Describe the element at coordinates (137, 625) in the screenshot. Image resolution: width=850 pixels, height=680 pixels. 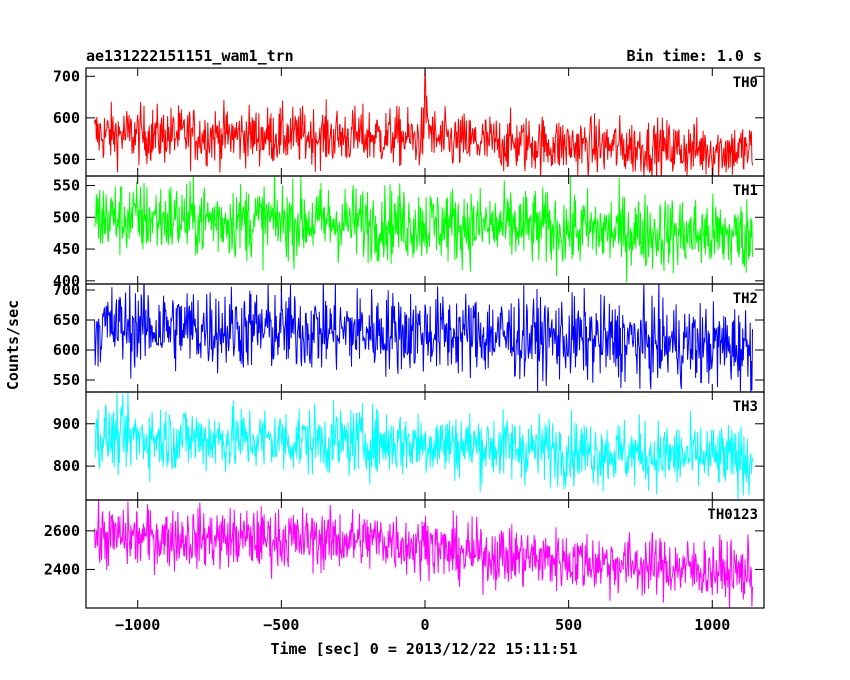
I see `x-tick-label: −1000` at that location.